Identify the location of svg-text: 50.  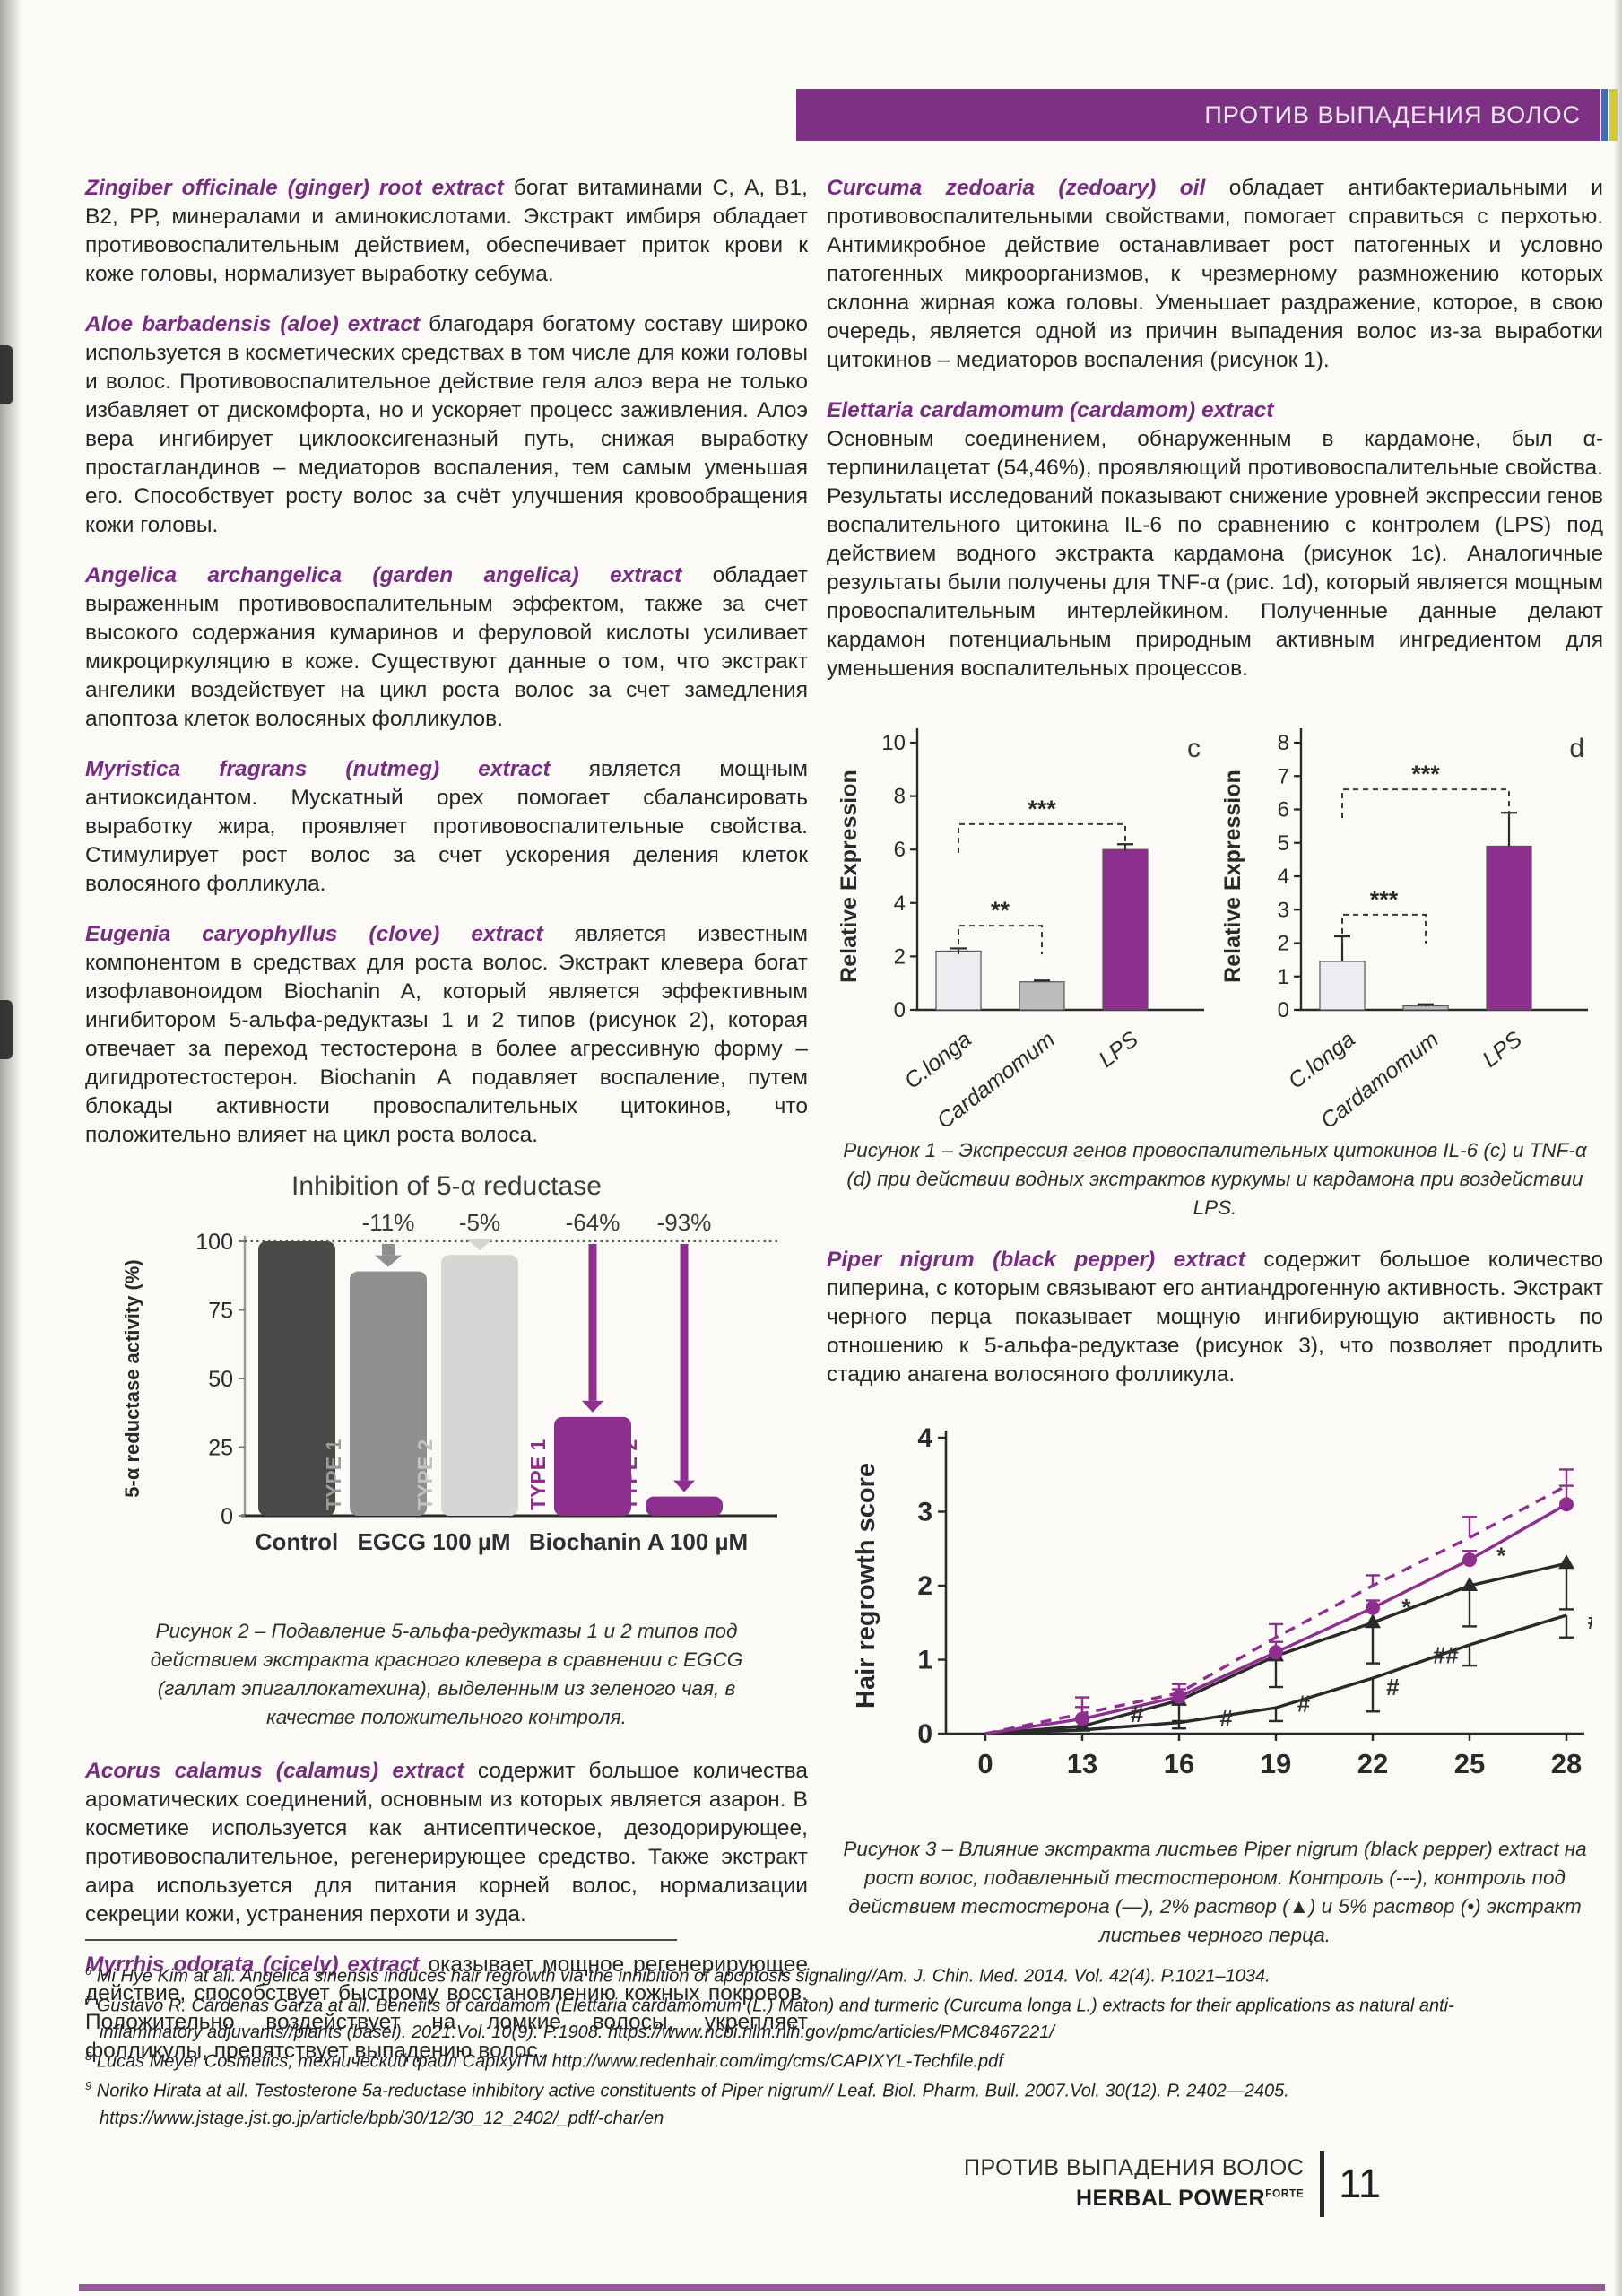
(220, 1379).